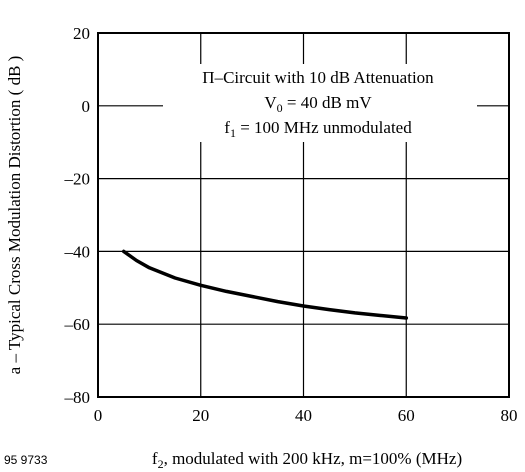 Image resolution: width=525 pixels, height=472 pixels. What do you see at coordinates (77, 215) in the screenshot?
I see `y-tick-labels: 20 0 –20 –40 –60 –80` at bounding box center [77, 215].